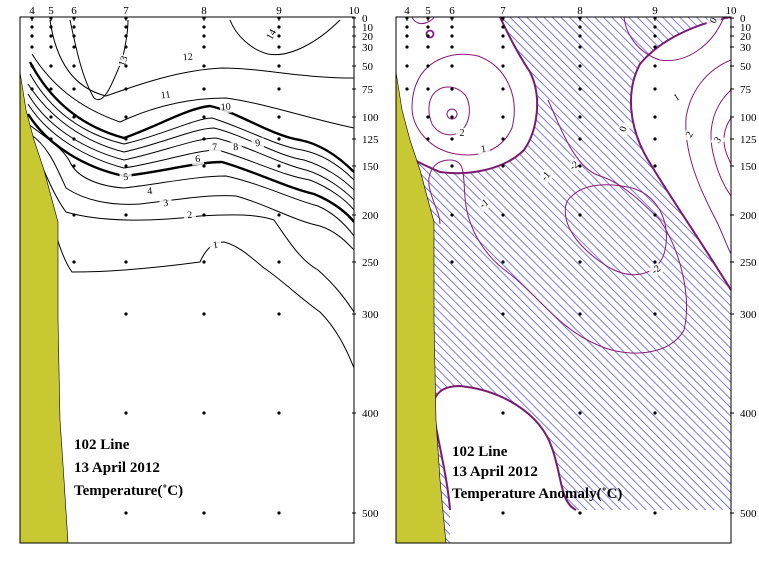 This screenshot has height=563, width=759. What do you see at coordinates (370, 140) in the screenshot?
I see `depth-label: 125` at bounding box center [370, 140].